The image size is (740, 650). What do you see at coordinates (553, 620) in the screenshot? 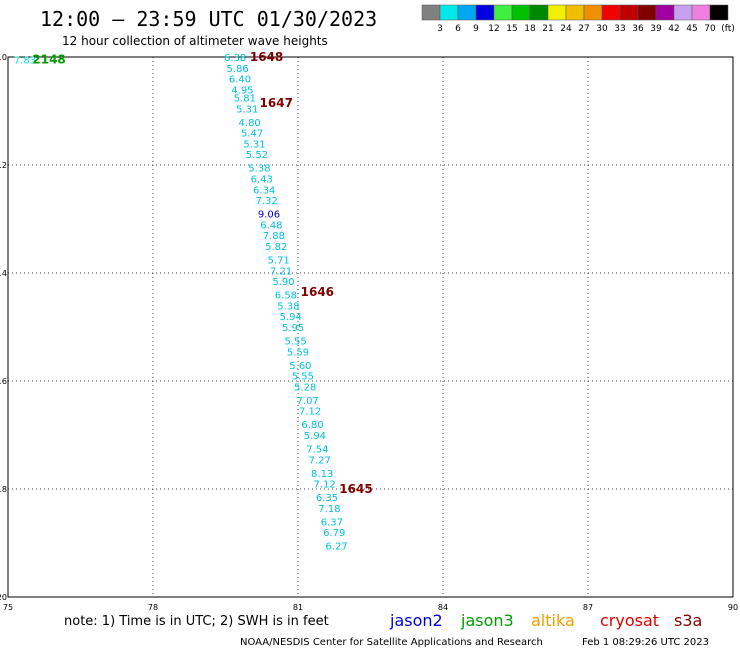
I see `satellite-name: altika` at bounding box center [553, 620].